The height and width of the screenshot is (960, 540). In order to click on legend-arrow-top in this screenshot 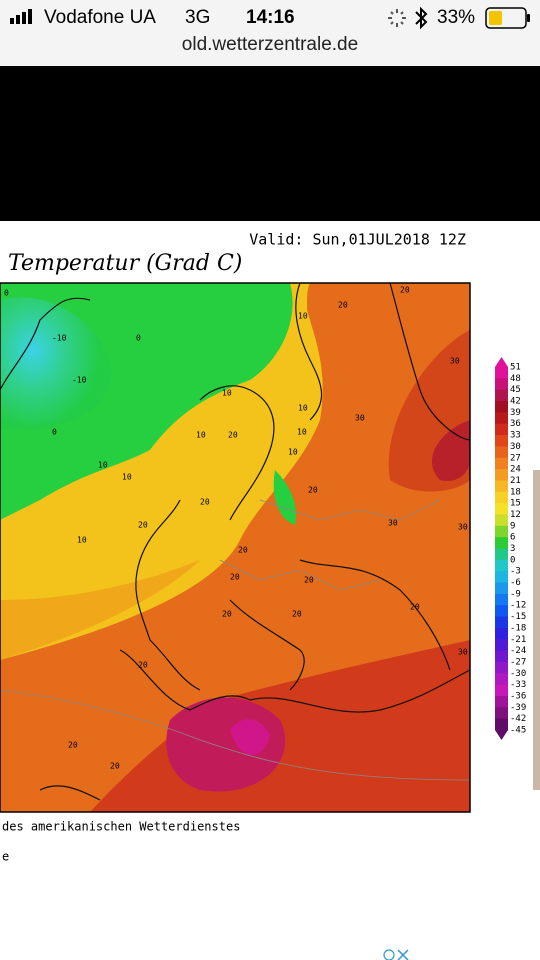, I will do `click(501, 362)`.